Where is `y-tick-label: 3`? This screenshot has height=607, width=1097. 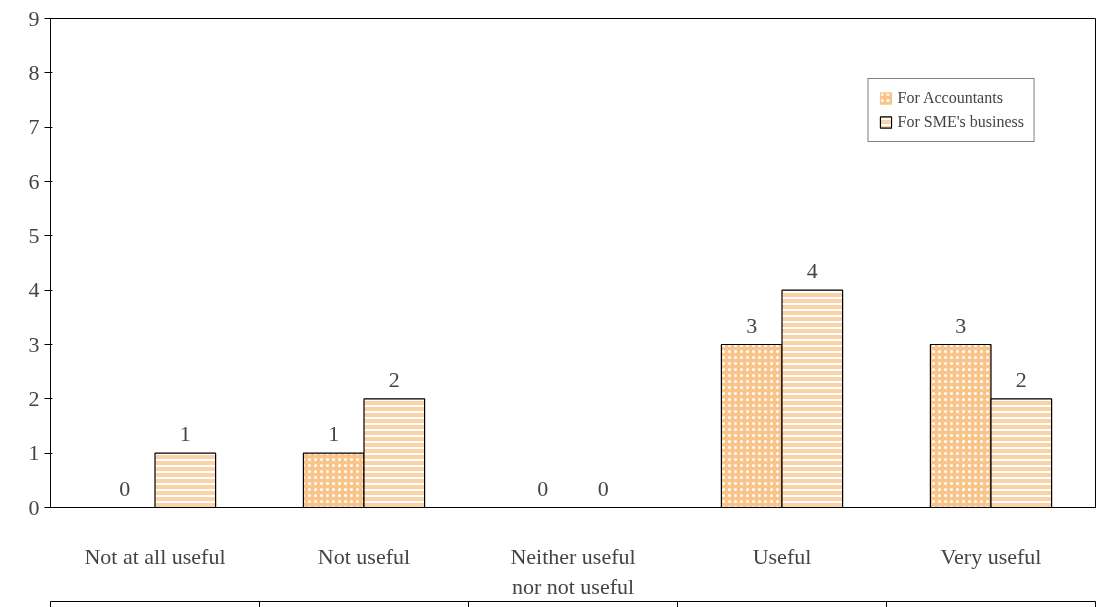 y-tick-label: 3 is located at coordinates (34, 344).